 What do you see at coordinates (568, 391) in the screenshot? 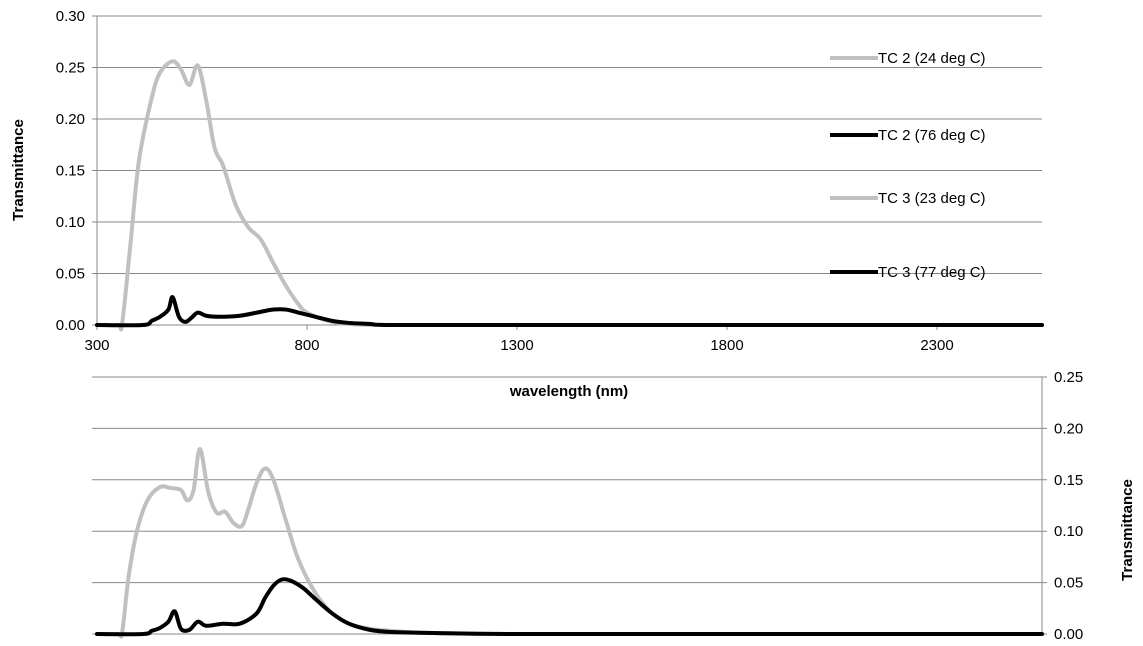
I see `top-x-axis-title: wavelength (nm)` at bounding box center [568, 391].